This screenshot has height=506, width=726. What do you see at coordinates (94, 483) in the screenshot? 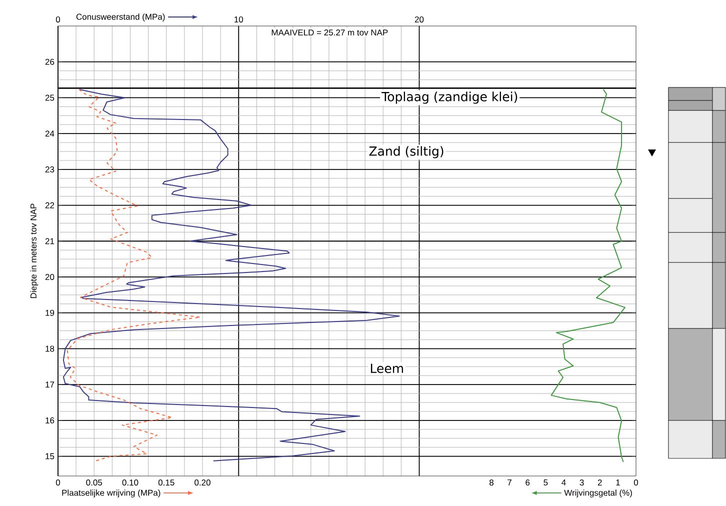
I see `x2-tick-label: 0.05` at bounding box center [94, 483].